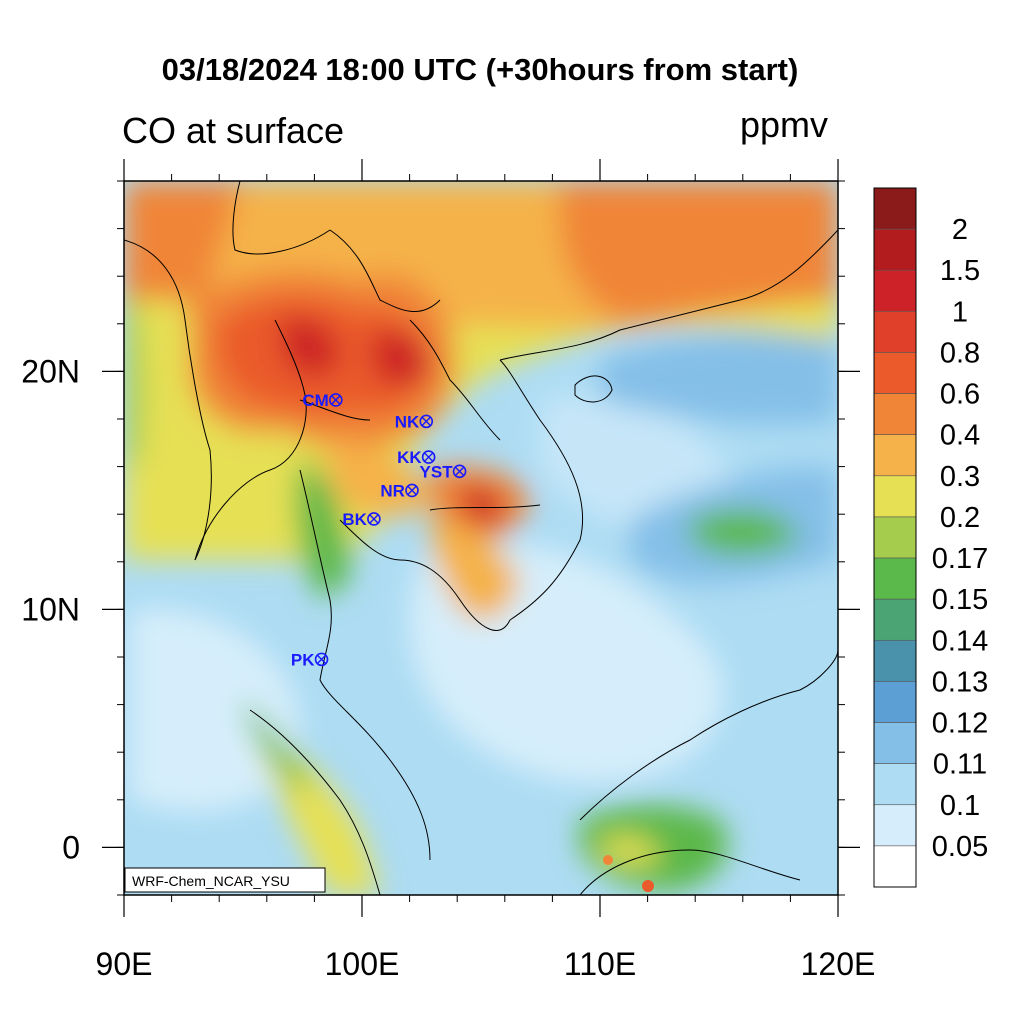 The width and height of the screenshot is (1024, 1024). I want to click on x-tick-label: 90E, so click(124, 964).